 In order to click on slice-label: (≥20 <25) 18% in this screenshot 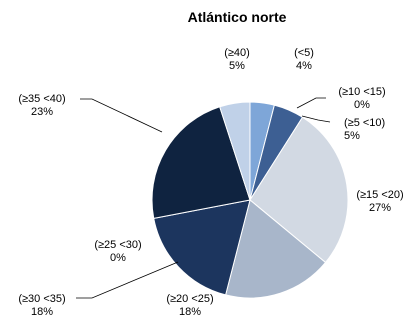, I will do `click(189, 305)`.